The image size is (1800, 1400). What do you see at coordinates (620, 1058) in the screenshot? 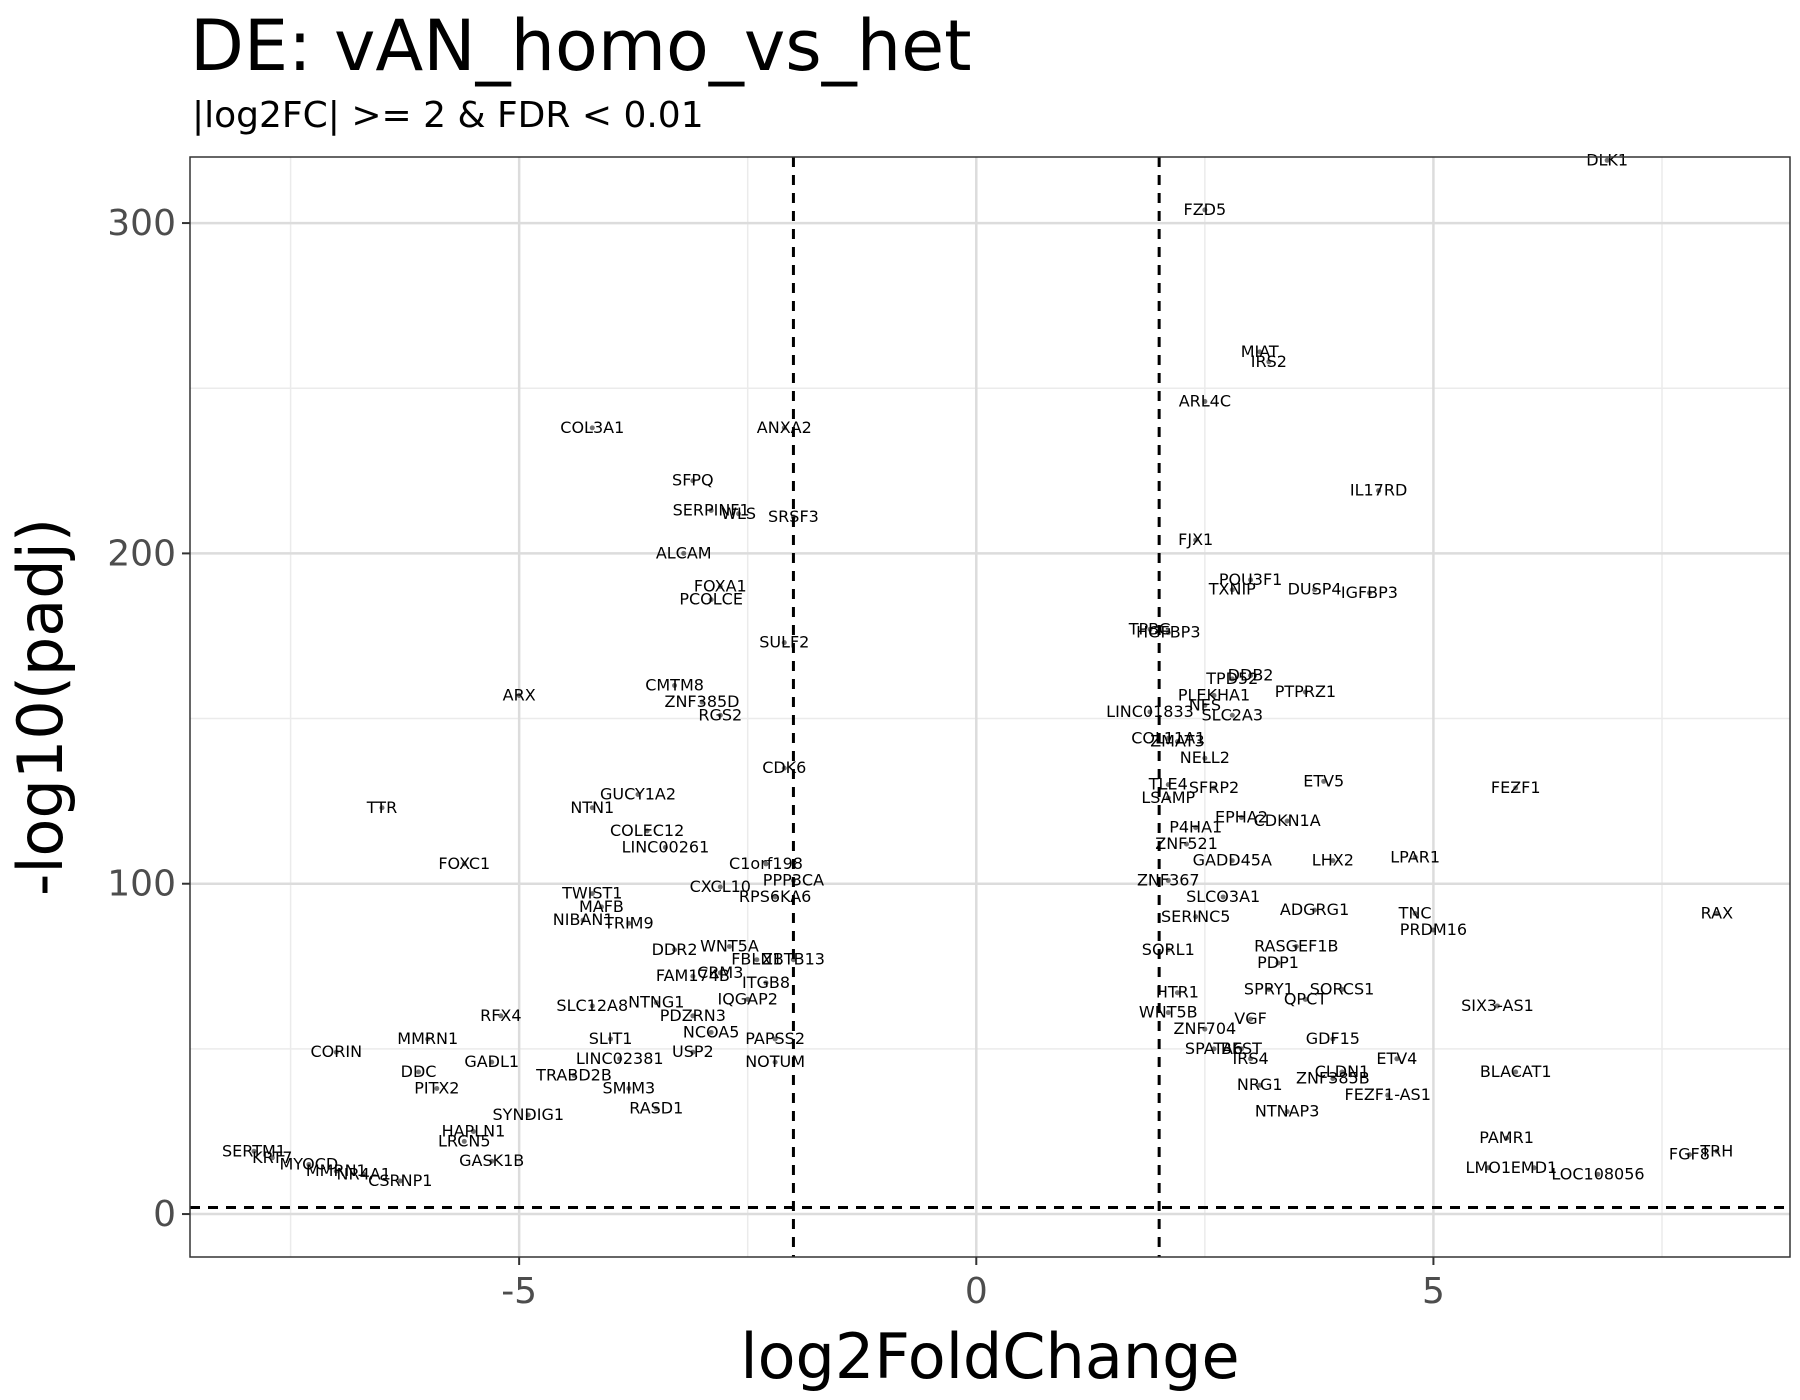
I see `gene-label: LINC02381` at bounding box center [620, 1058].